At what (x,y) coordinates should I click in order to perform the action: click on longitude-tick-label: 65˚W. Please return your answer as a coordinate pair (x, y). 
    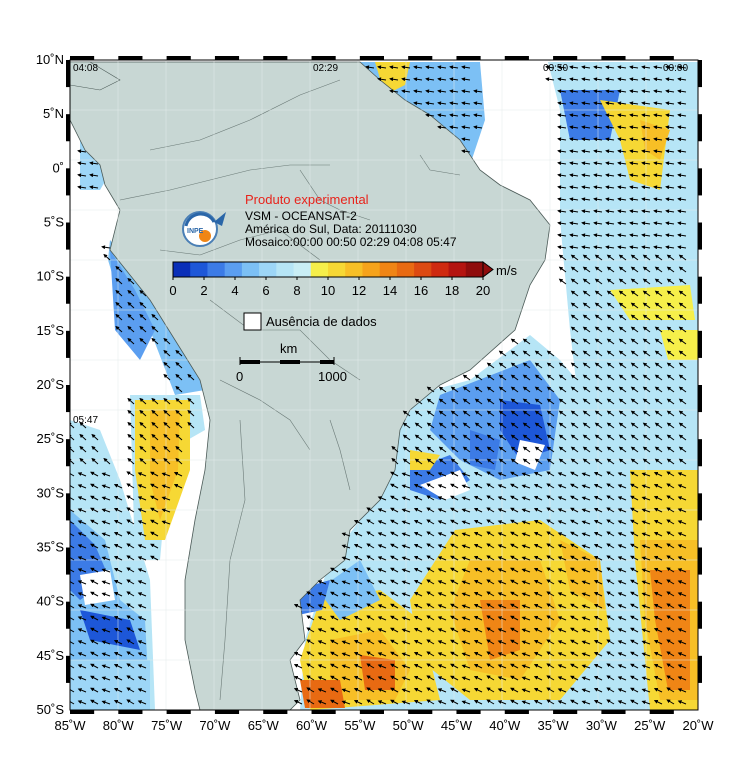
    Looking at the image, I should click on (264, 725).